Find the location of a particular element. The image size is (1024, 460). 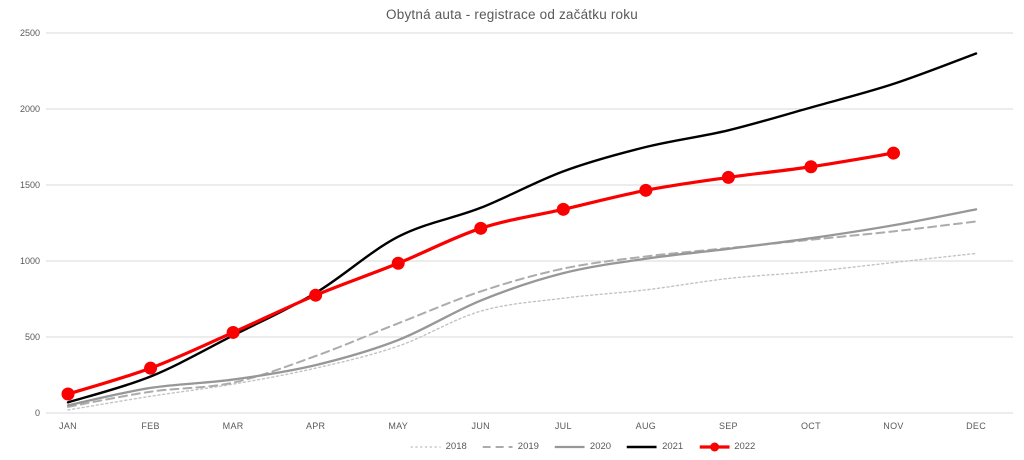

y-axis-label: 2500 is located at coordinates (30, 33).